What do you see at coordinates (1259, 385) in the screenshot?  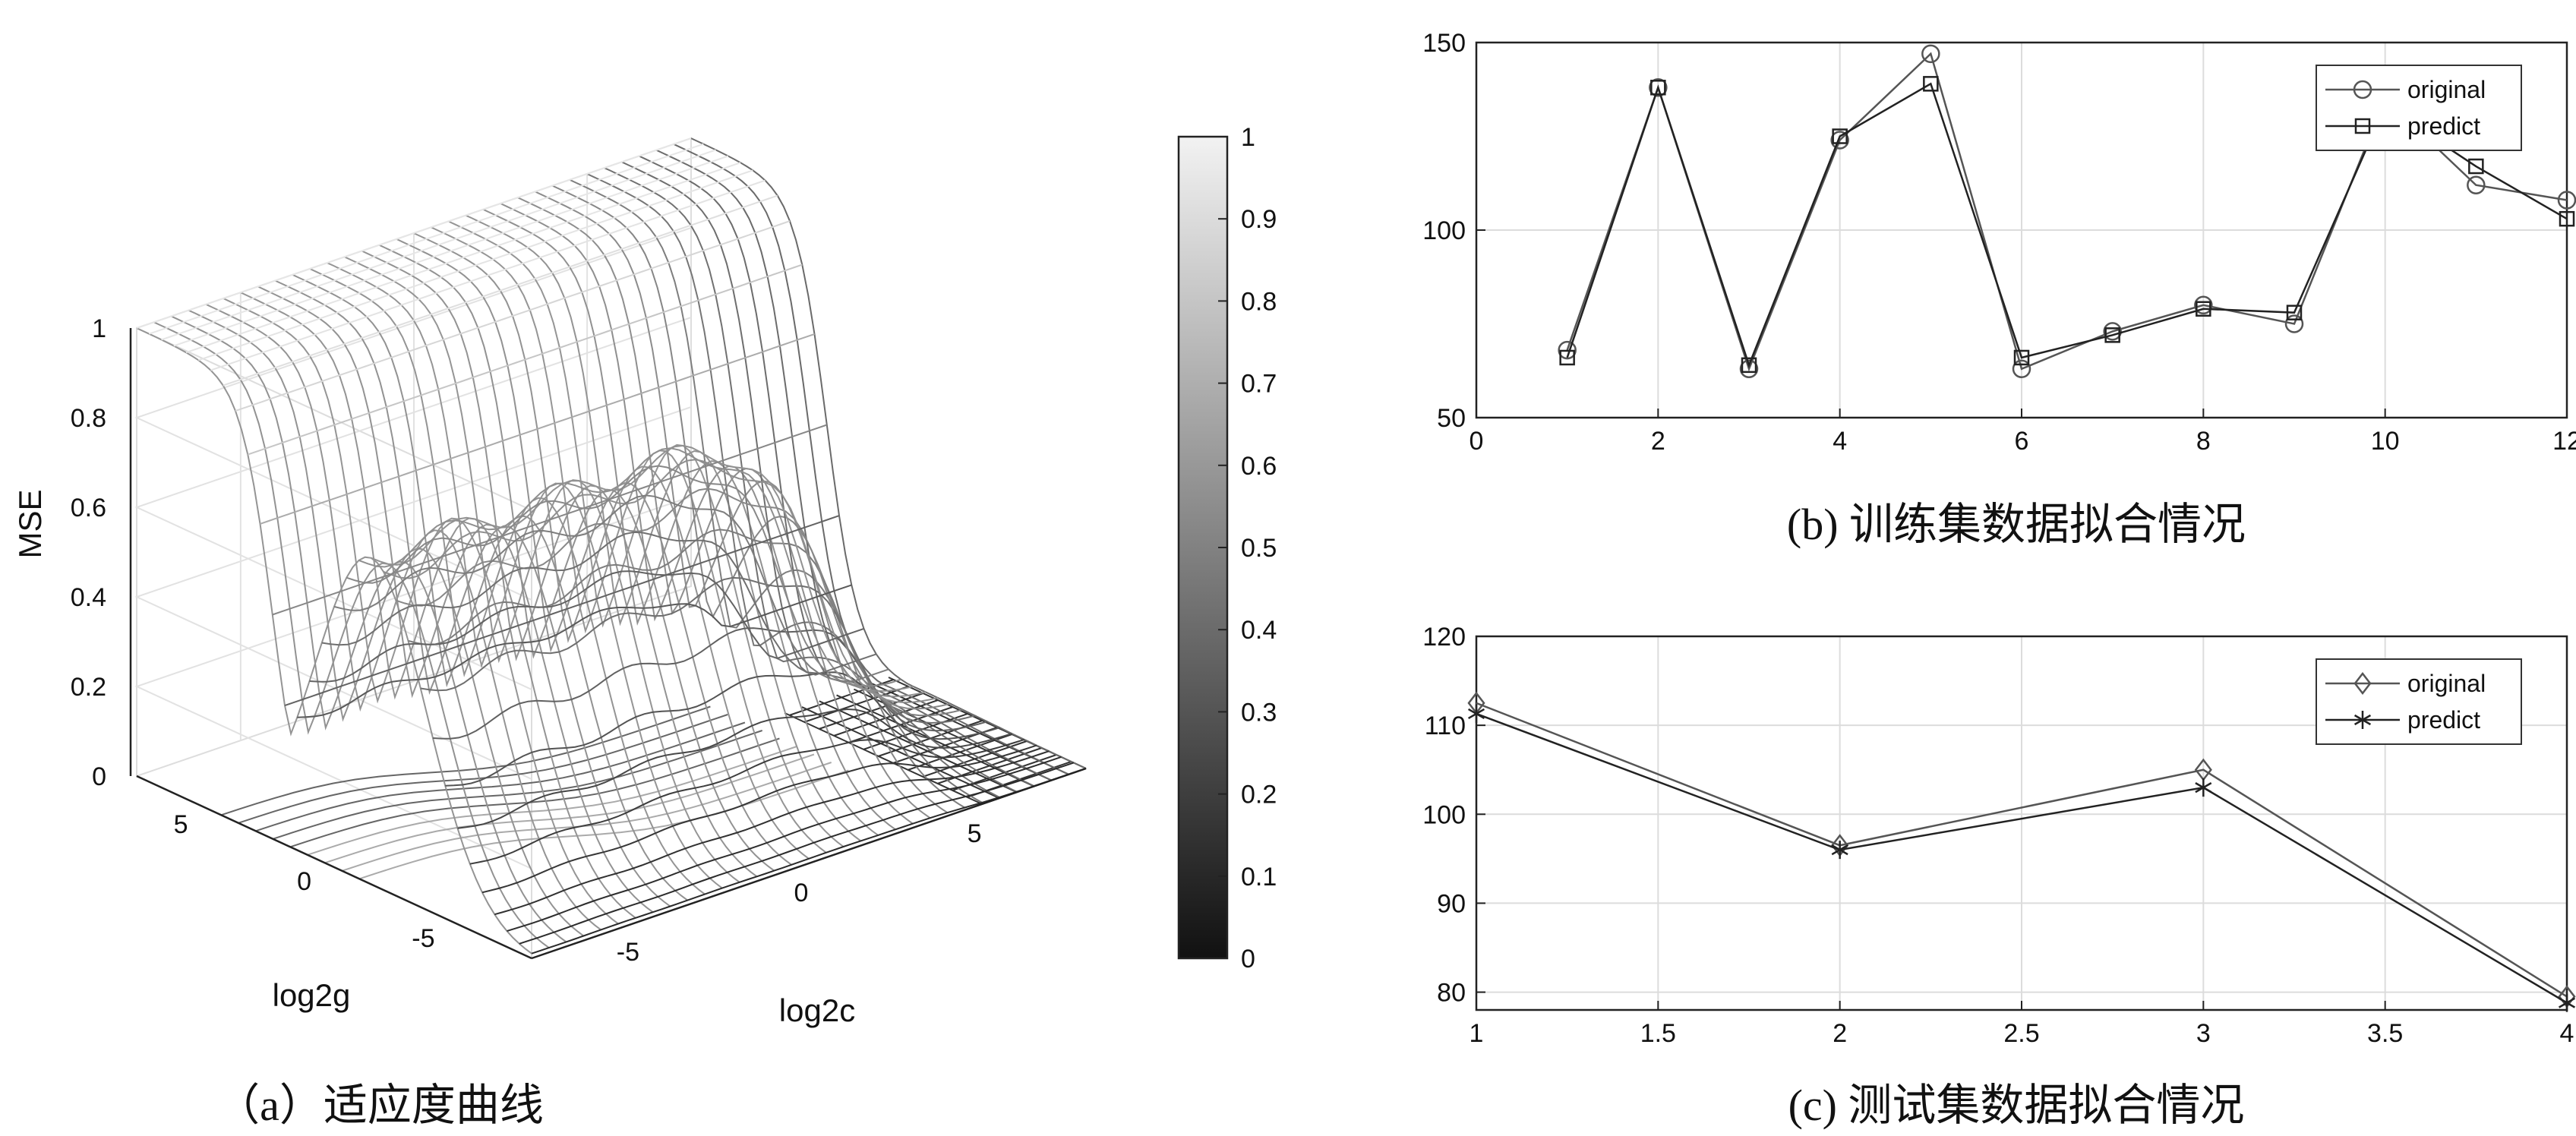 I see `colorbar-tick-label: 0.7` at bounding box center [1259, 385].